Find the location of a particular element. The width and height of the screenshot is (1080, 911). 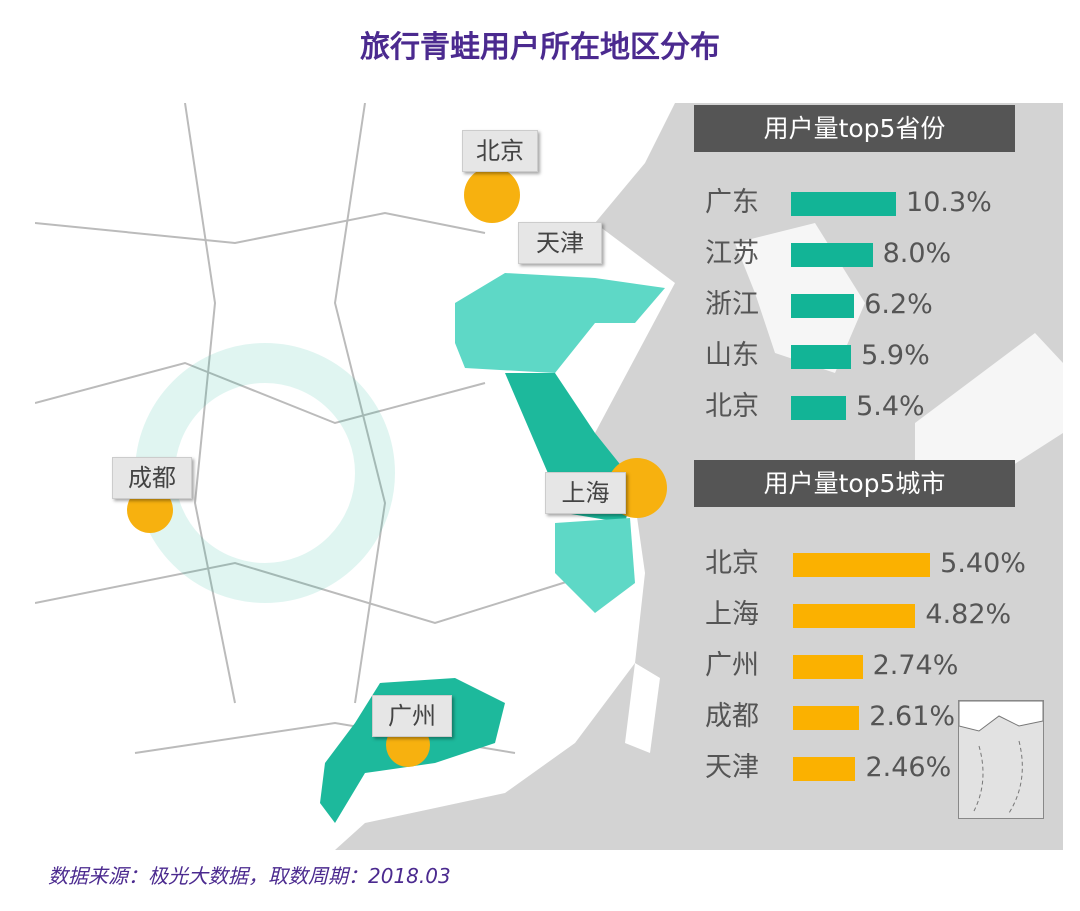

city-row: 上海 4.82% is located at coordinates (885, 615).